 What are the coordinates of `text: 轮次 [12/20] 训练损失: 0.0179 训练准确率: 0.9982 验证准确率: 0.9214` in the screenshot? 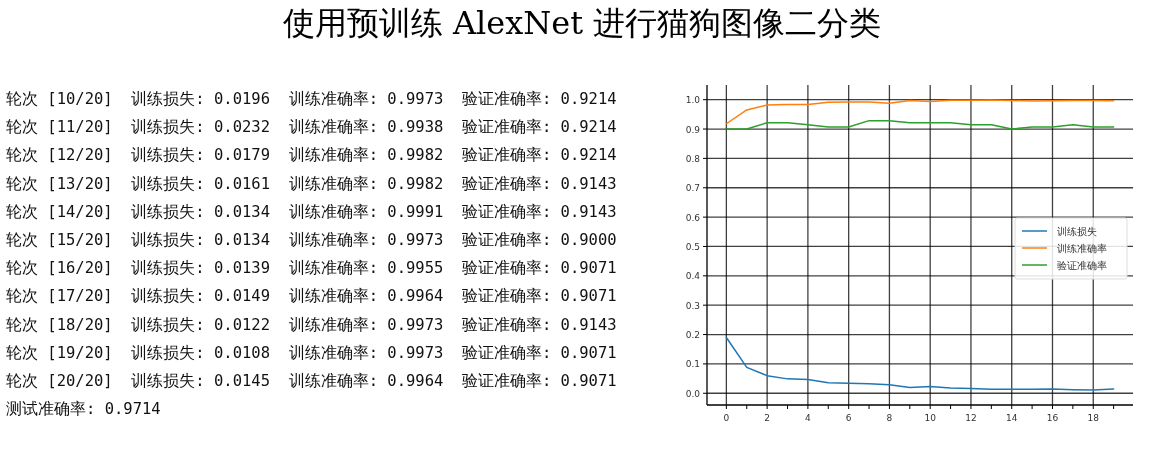 It's located at (311, 155).